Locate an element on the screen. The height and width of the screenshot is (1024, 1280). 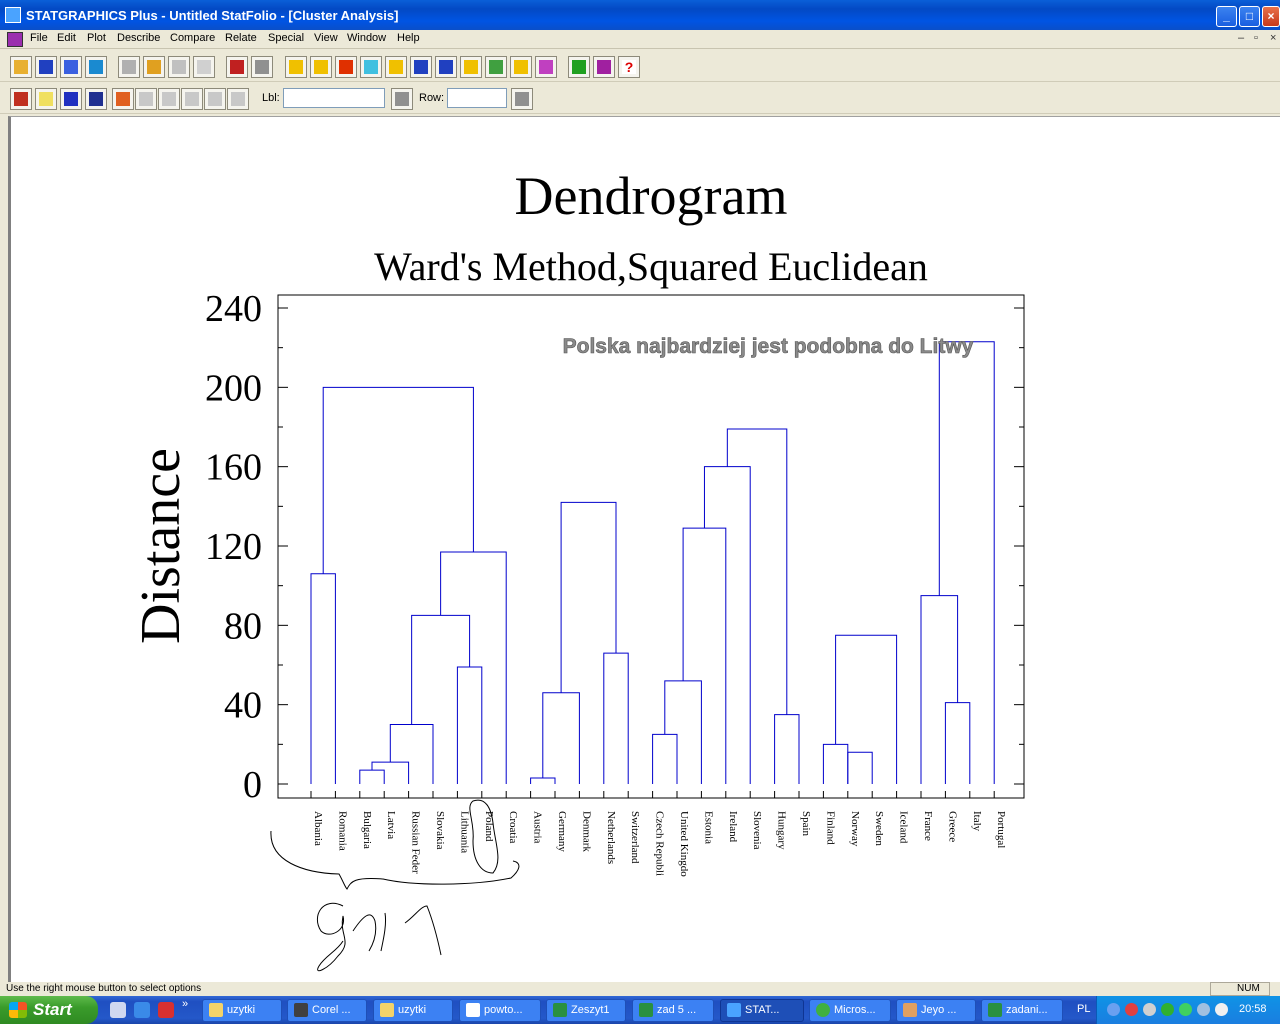
tray-network-icon is located at coordinates (1149, 1009).